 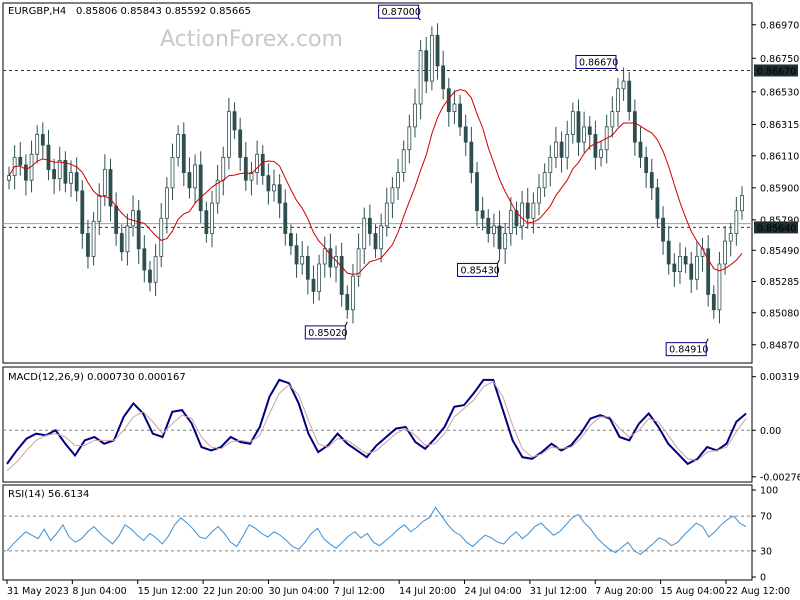 I want to click on price-tick-label: 0.85285, so click(x=779, y=282).